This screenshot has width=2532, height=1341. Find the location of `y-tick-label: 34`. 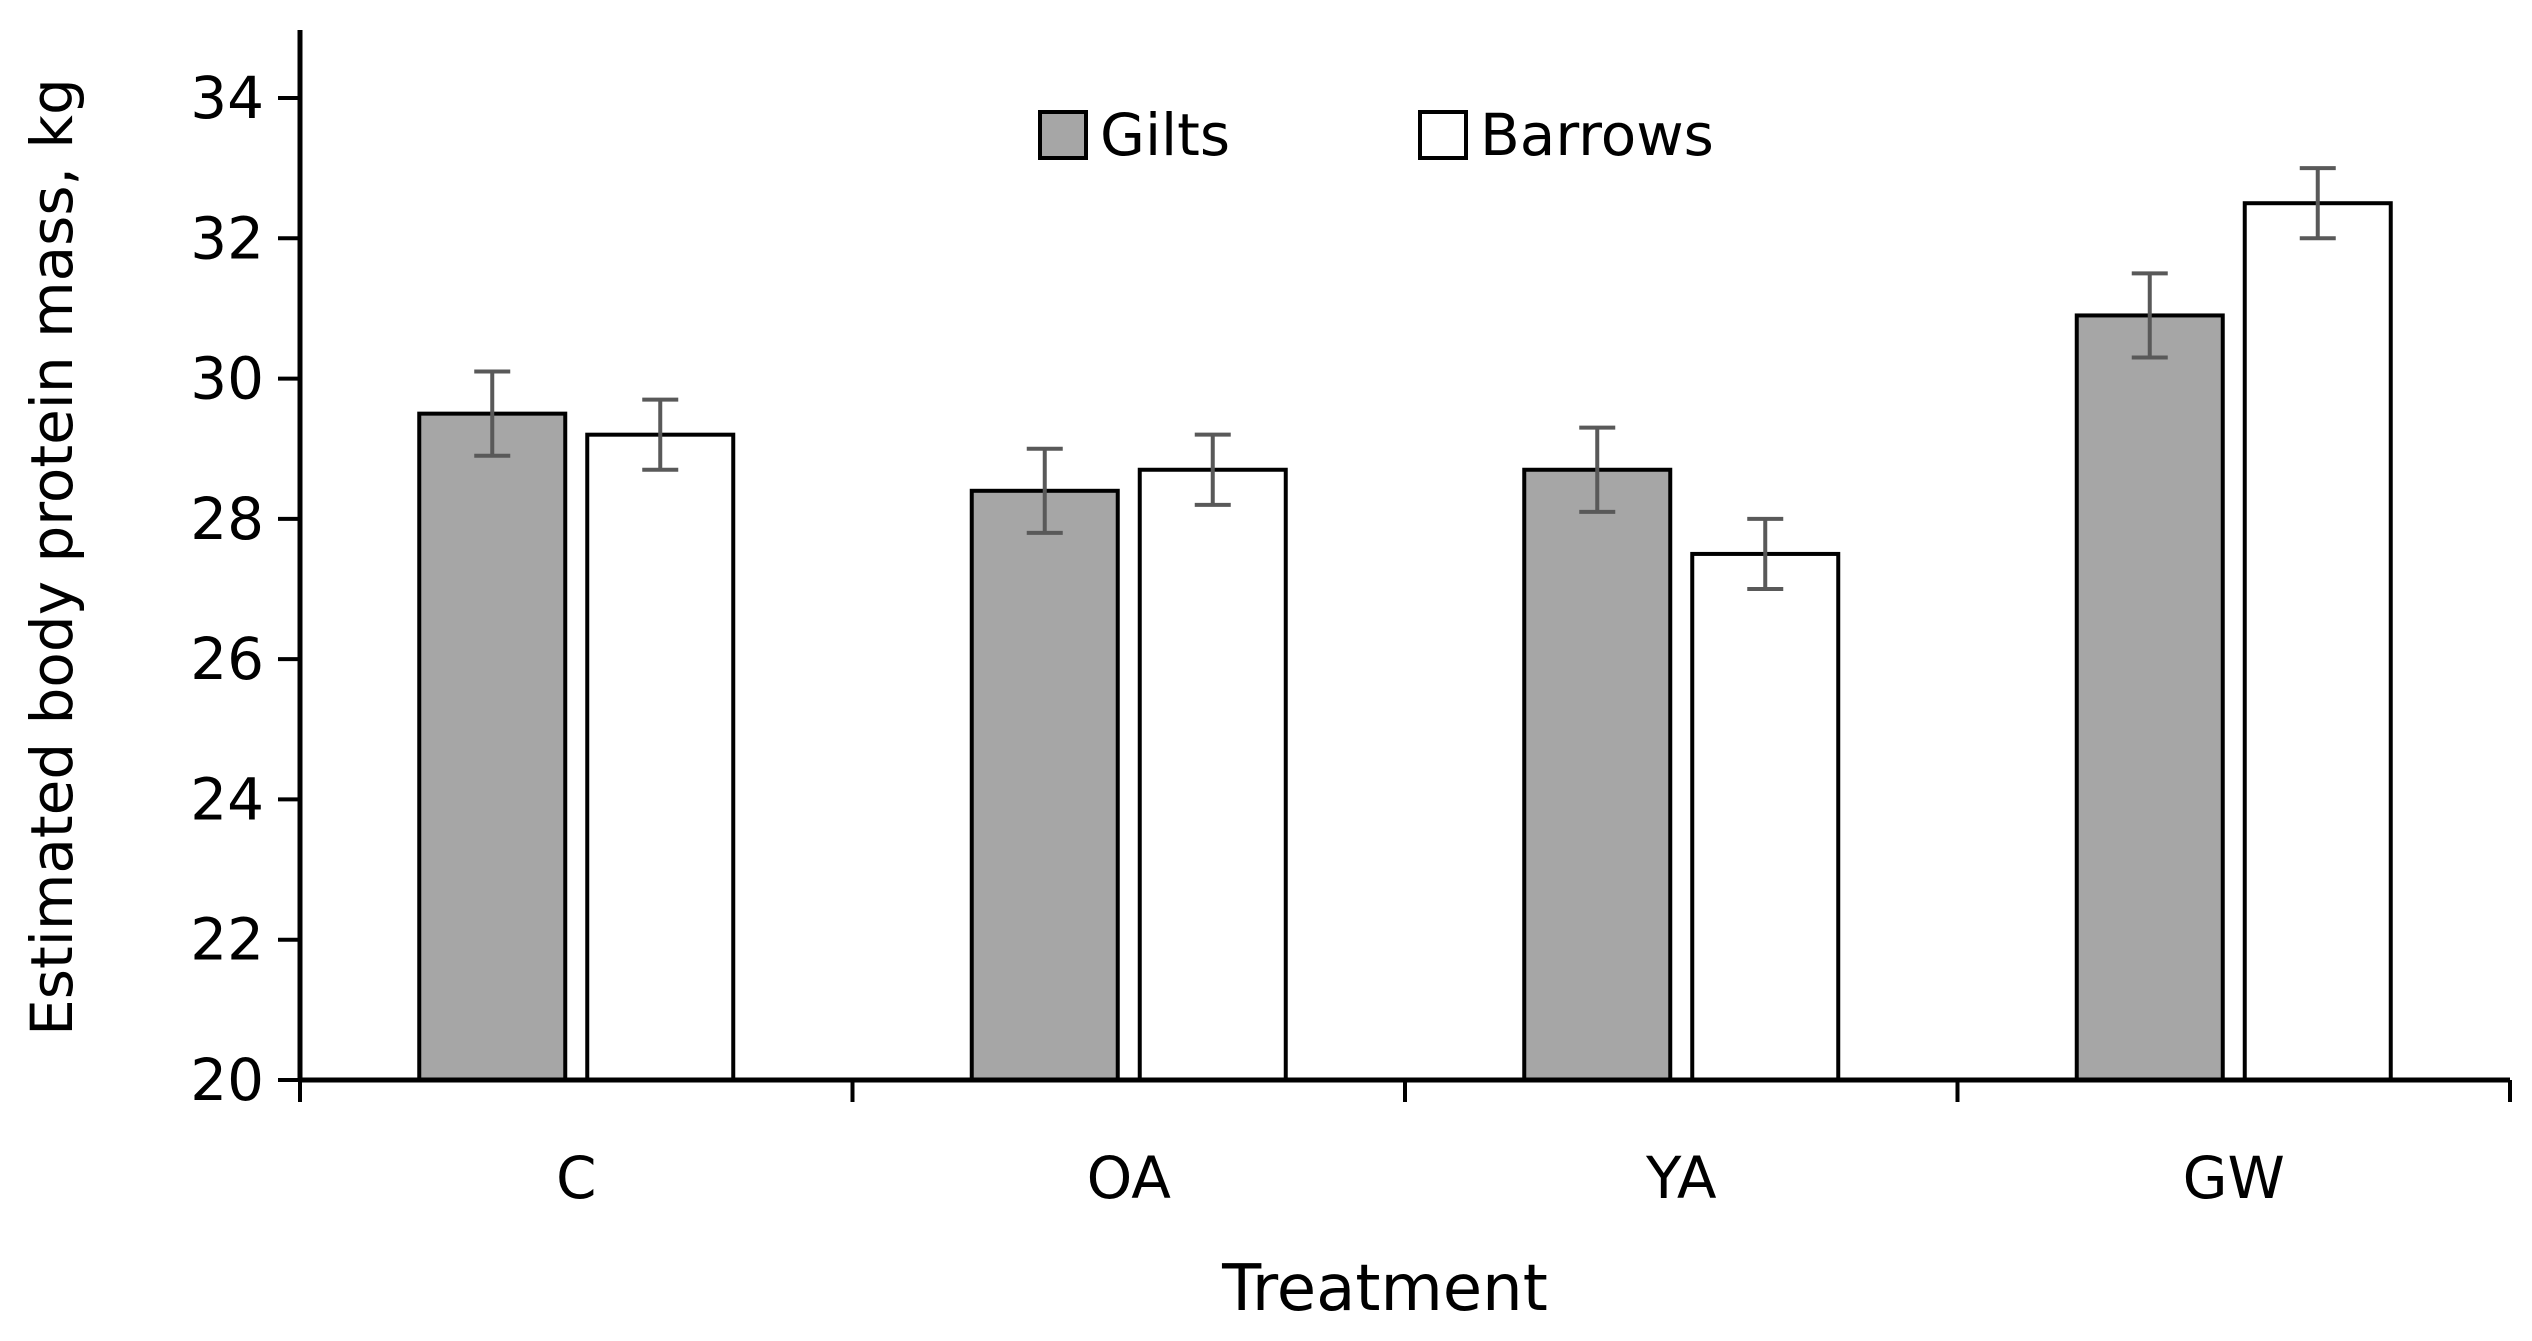

y-tick-label: 34 is located at coordinates (227, 98).